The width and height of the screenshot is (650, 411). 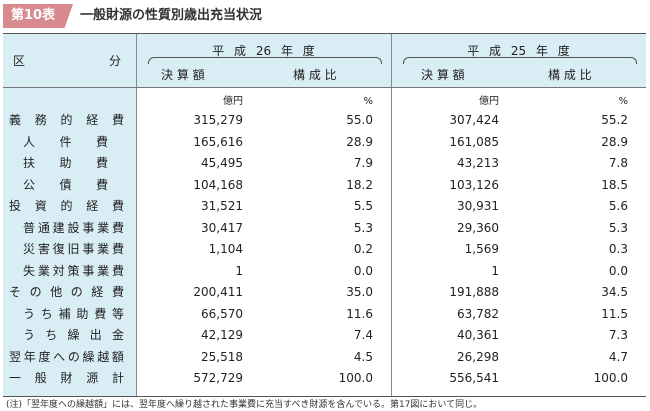 What do you see at coordinates (73, 227) in the screenshot?
I see `row-label: 普通建設事業費` at bounding box center [73, 227].